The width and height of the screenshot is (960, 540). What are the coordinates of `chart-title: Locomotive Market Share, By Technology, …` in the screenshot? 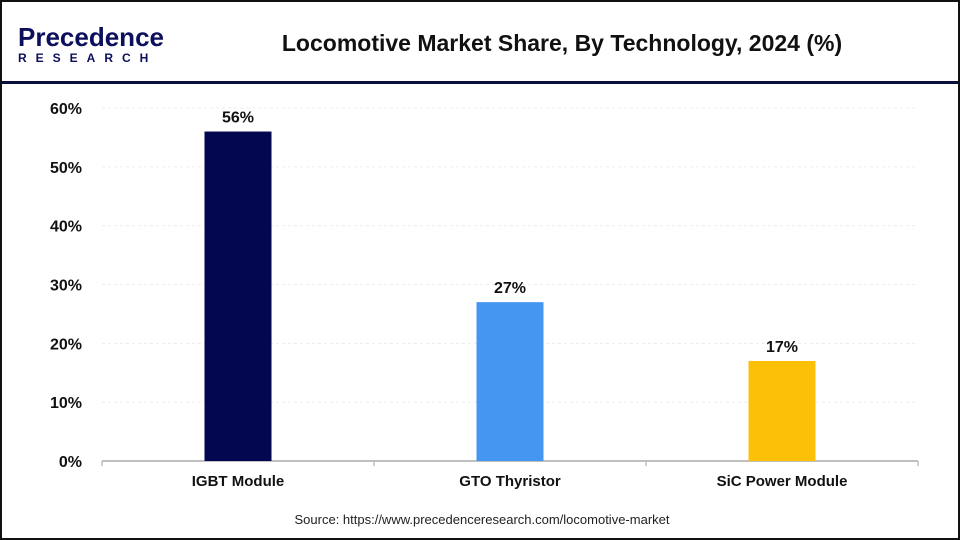 It's located at (562, 43).